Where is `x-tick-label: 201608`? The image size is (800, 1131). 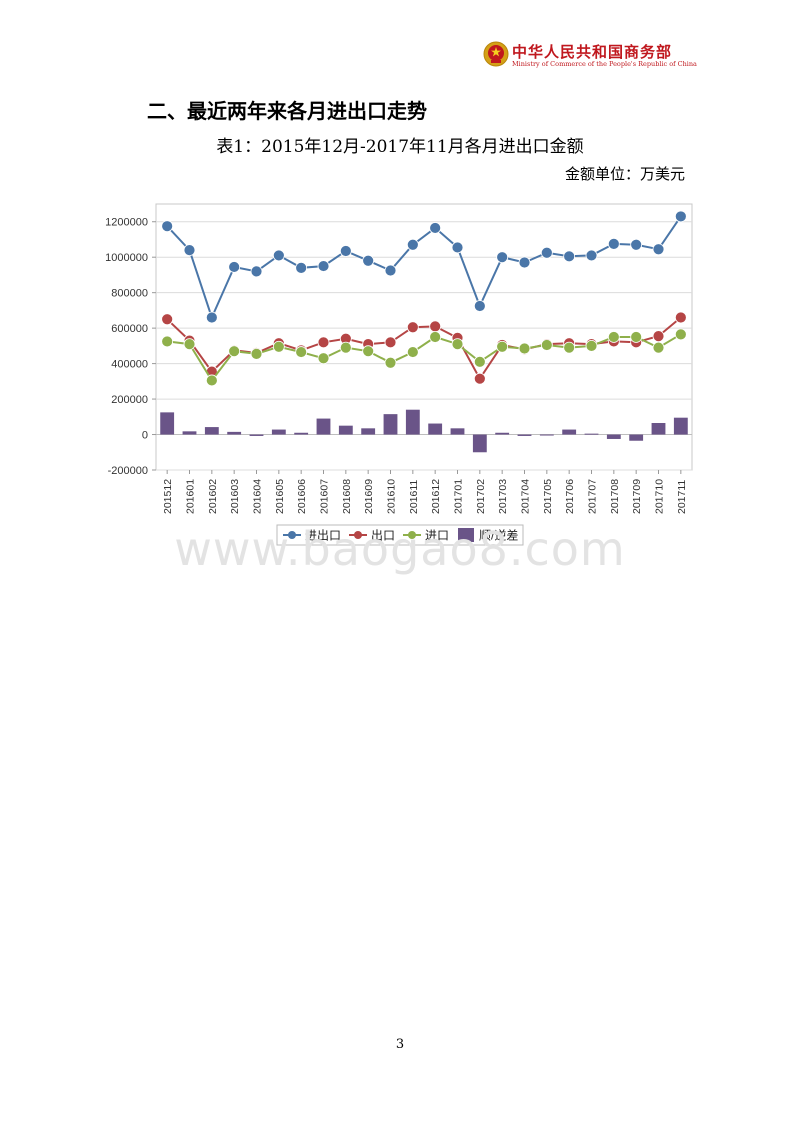
x-tick-label: 201608 is located at coordinates (347, 496).